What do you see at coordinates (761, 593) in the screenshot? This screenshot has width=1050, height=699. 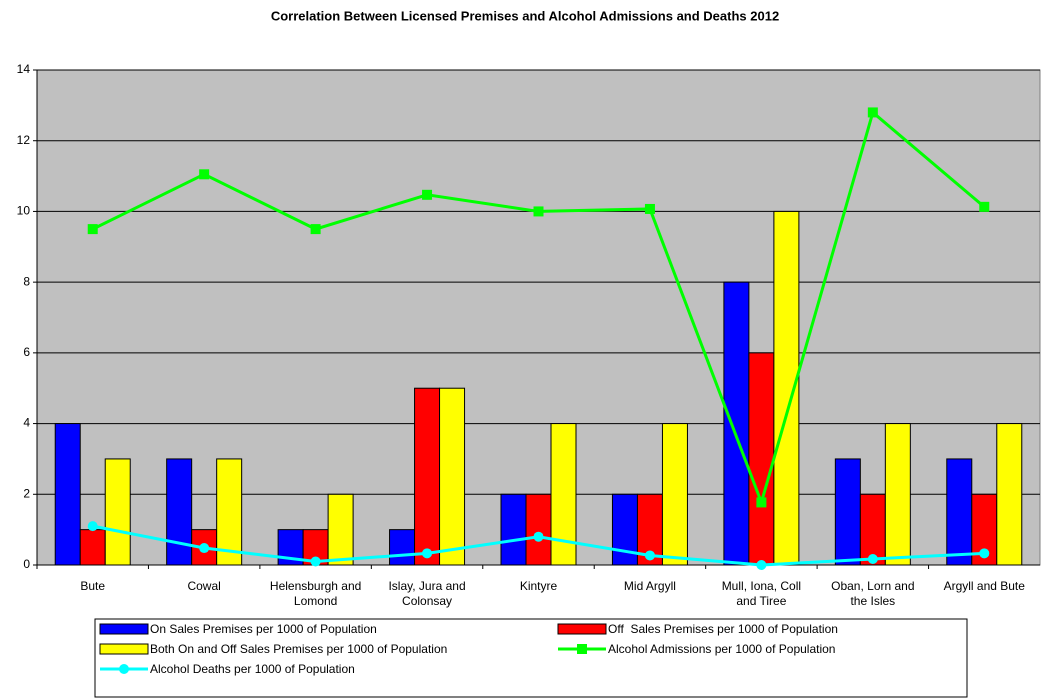 I see `x-tick-label: Mull, Iona, Coll and Tiree` at bounding box center [761, 593].